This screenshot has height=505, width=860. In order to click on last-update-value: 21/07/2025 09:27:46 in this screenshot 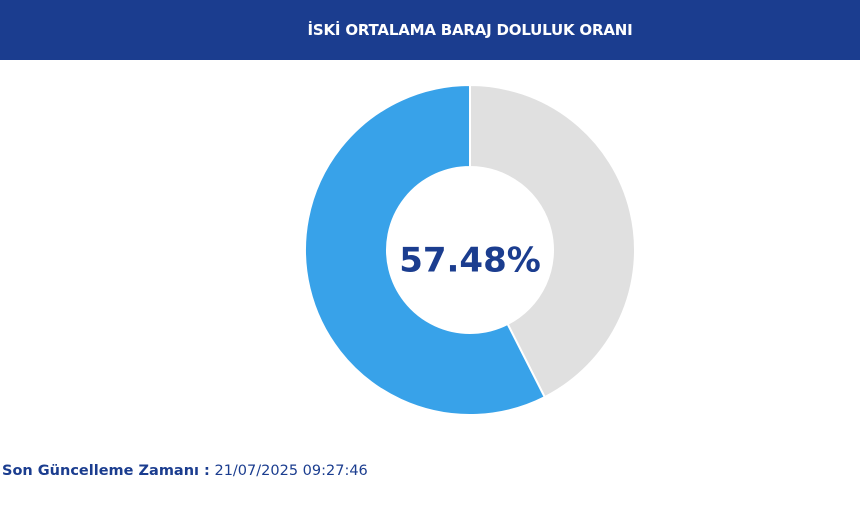, I will do `click(291, 471)`.